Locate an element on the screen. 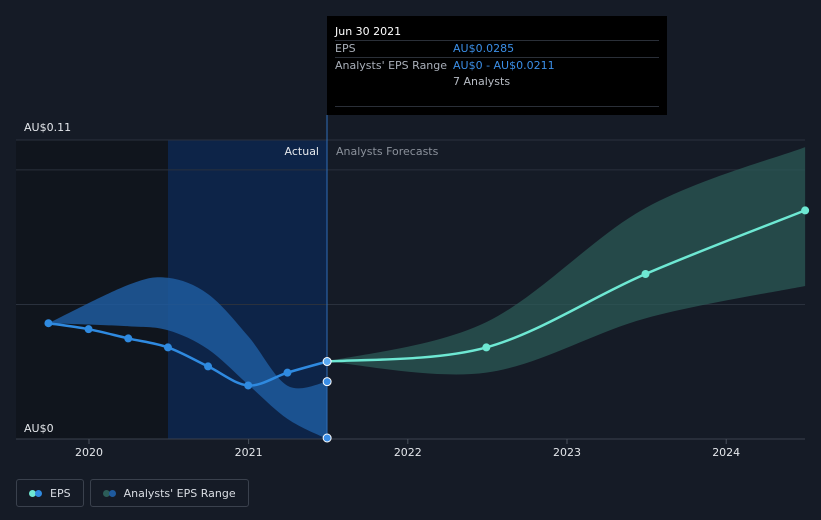 This screenshot has width=821, height=520. tooltip-eps-label: EPS is located at coordinates (345, 48).